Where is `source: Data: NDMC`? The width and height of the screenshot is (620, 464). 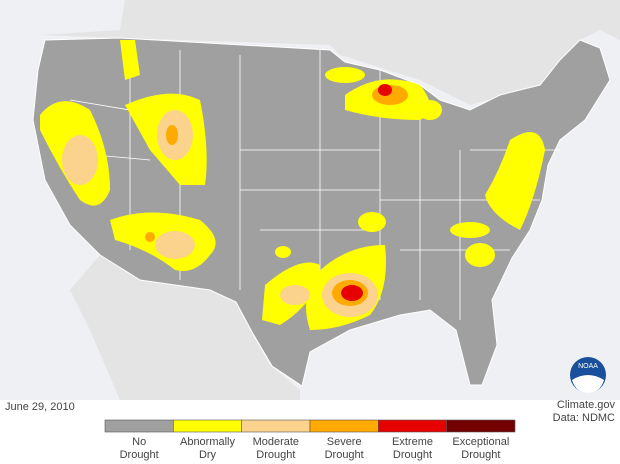 source: Data: NDMC is located at coordinates (584, 418).